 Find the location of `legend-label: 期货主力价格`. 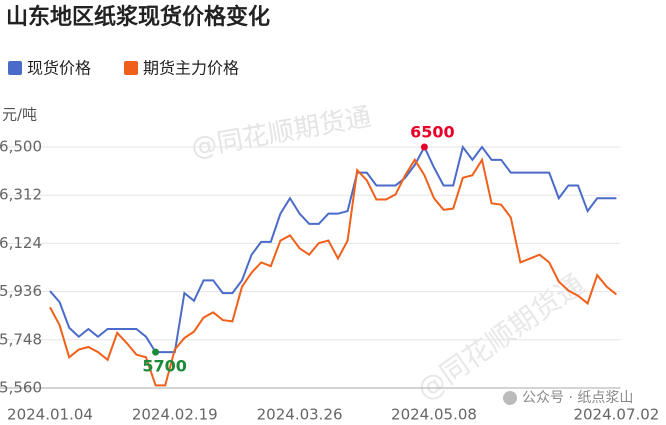

legend-label: 期货主力价格 is located at coordinates (191, 68).